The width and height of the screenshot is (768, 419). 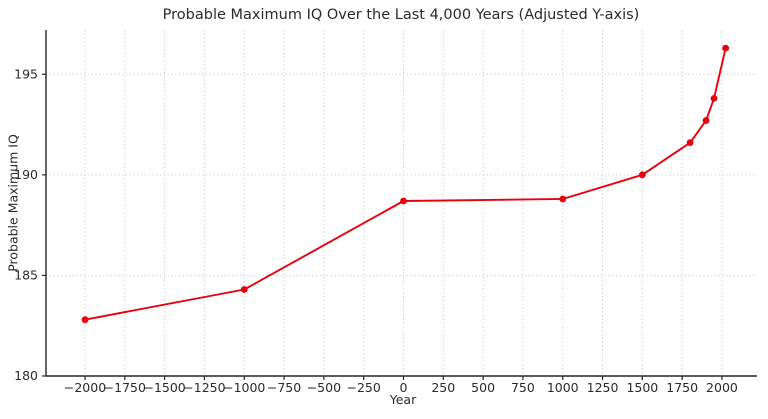 What do you see at coordinates (26, 275) in the screenshot?
I see `y-tick-label: 185` at bounding box center [26, 275].